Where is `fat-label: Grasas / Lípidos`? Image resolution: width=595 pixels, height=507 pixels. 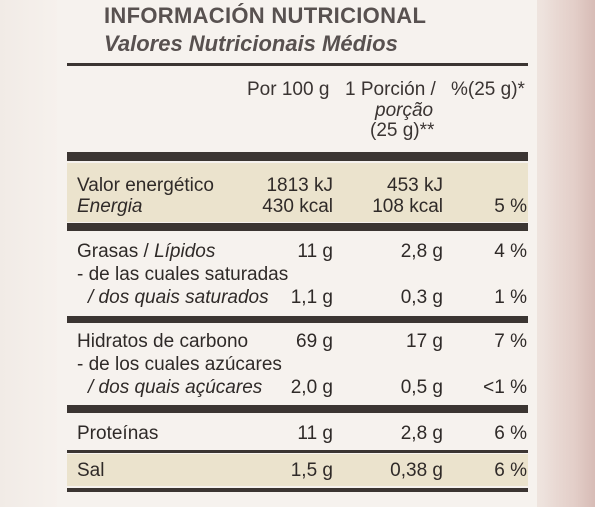 fat-label: Grasas / Lípidos is located at coordinates (146, 252).